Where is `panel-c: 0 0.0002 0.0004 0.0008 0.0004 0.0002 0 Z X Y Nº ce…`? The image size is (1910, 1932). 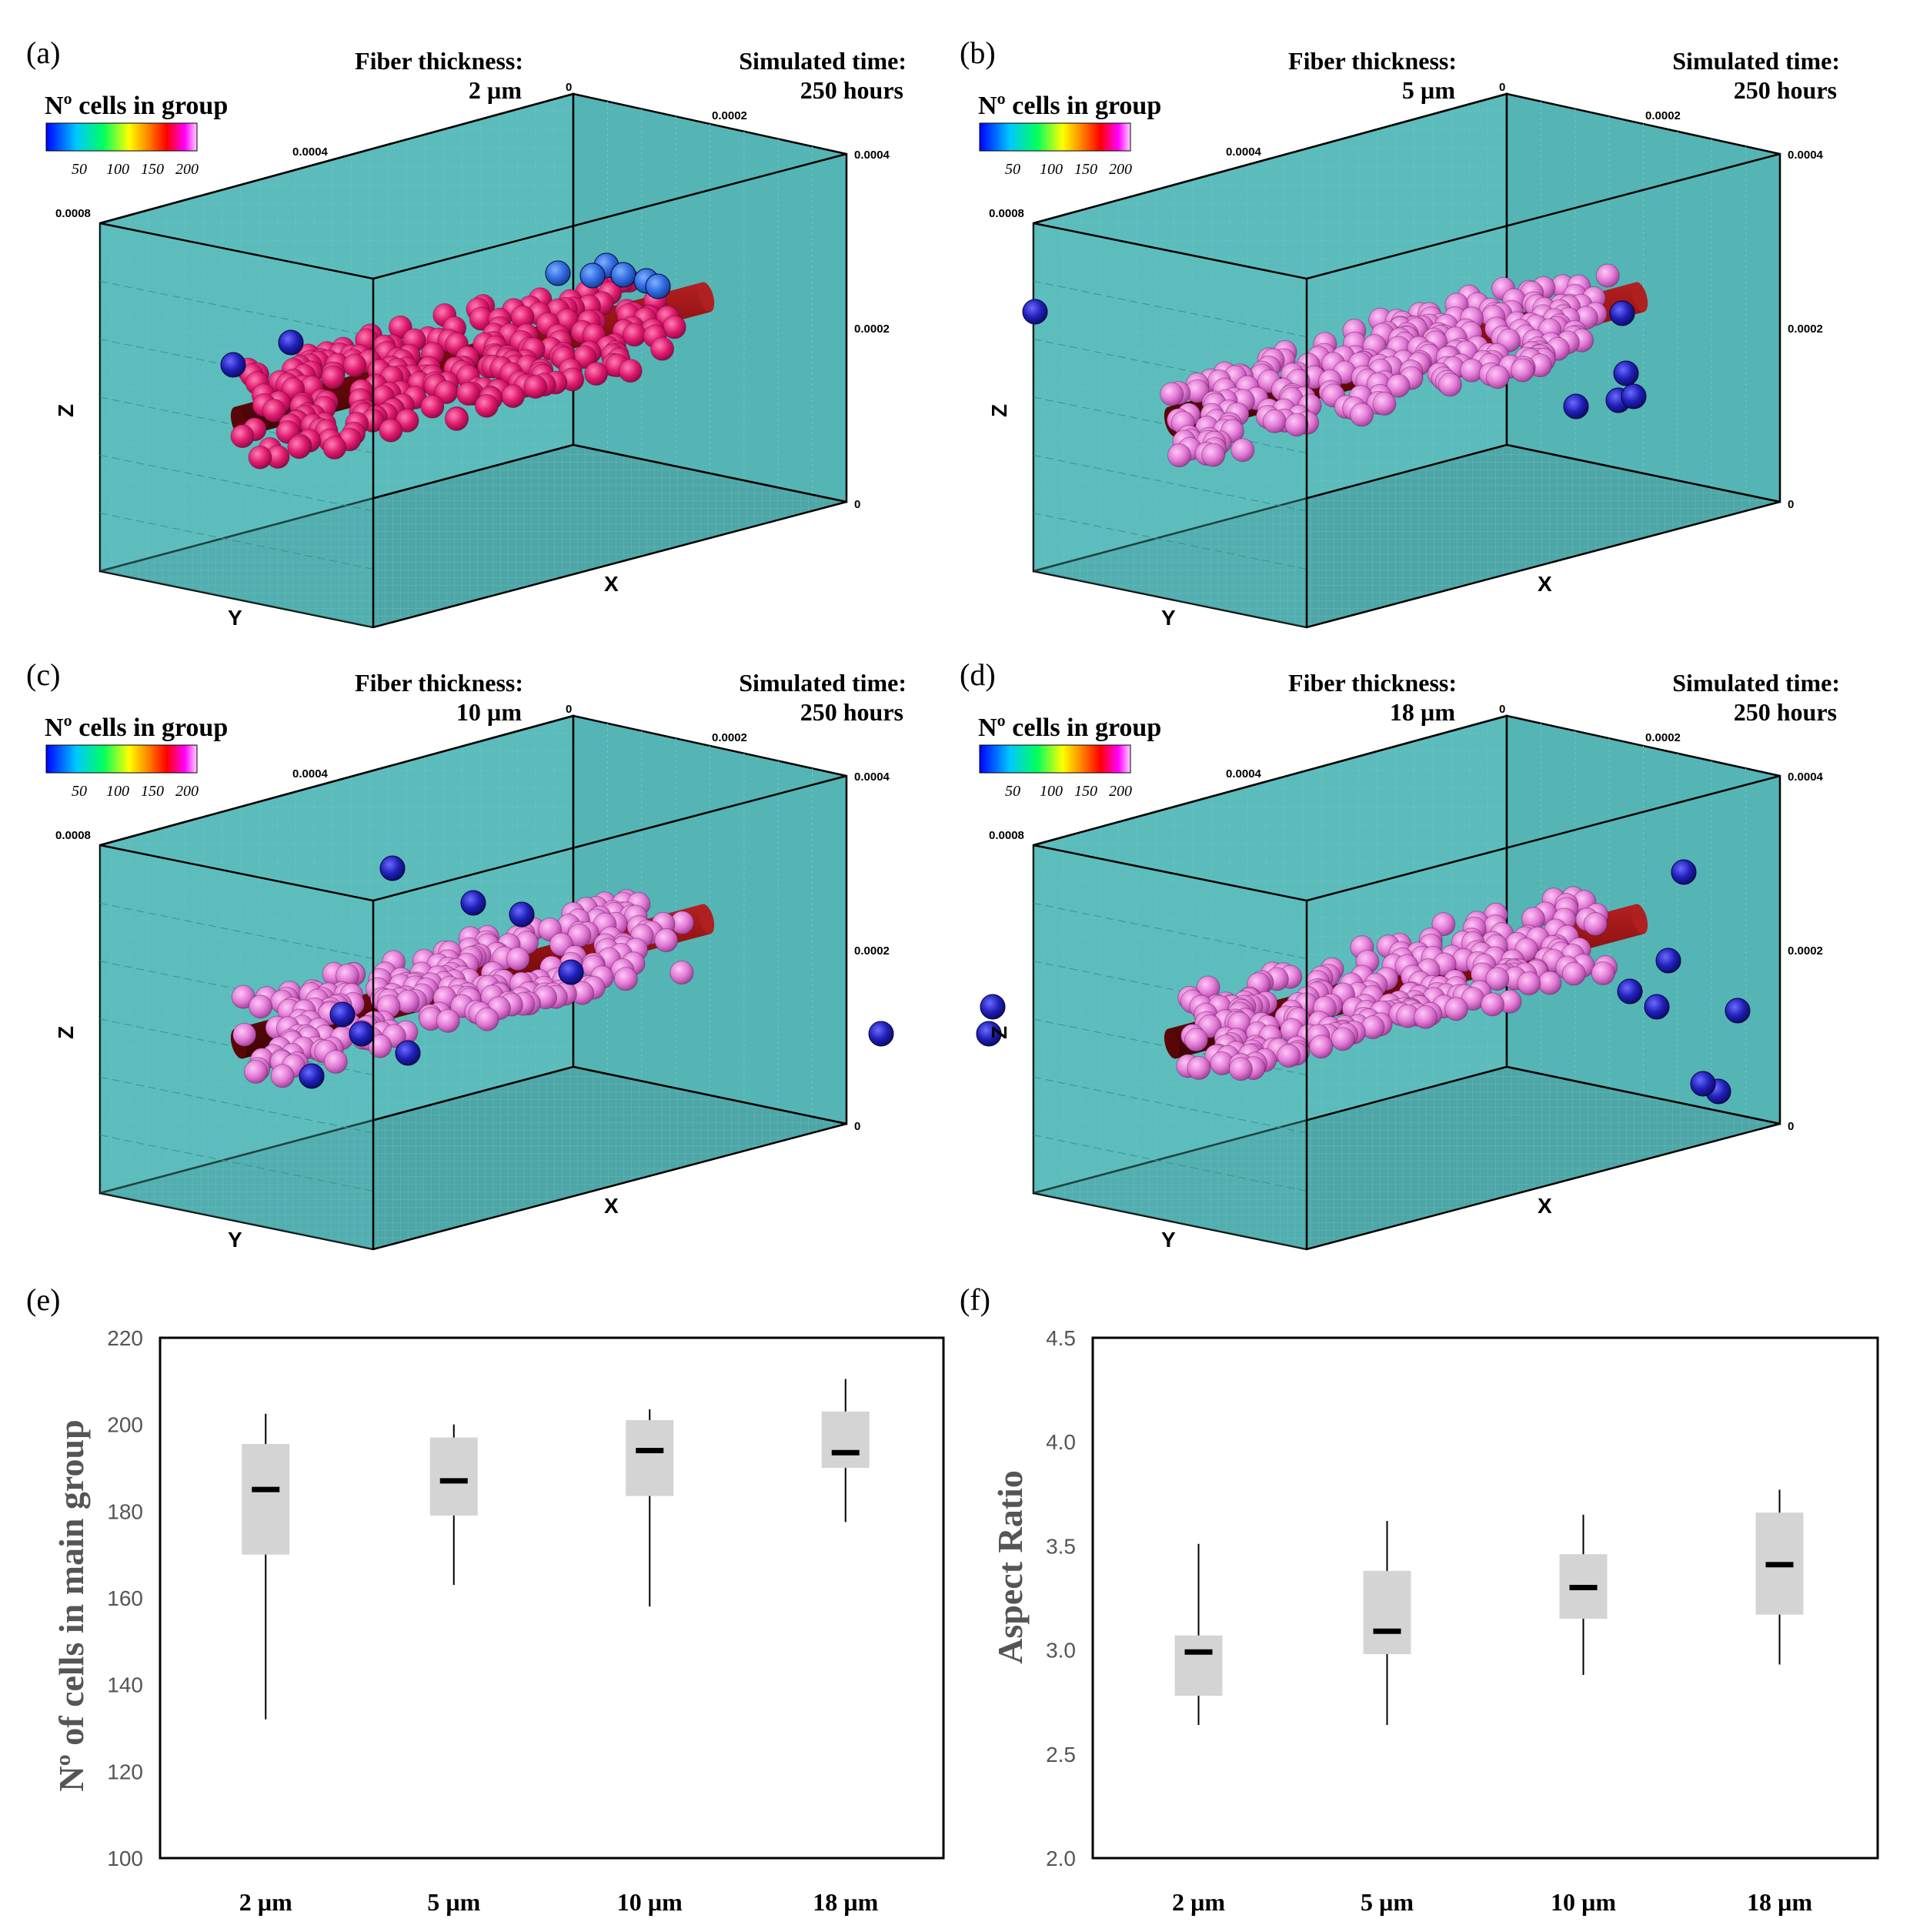 panel-c: 0 0.0002 0.0004 0.0008 0.0004 0.0002 0 Z X Y Nº ce… is located at coordinates (466, 954).